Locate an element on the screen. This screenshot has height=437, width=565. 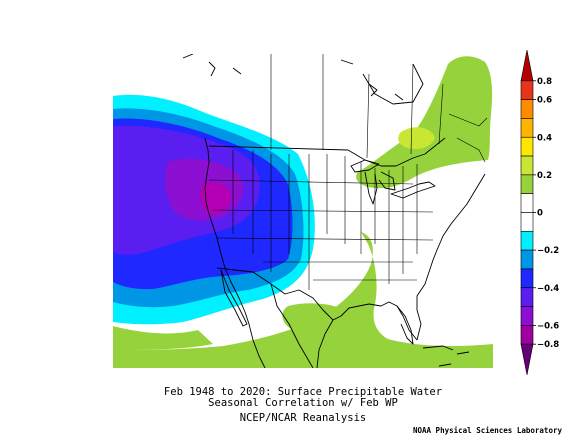
baja-california is located at coordinates (234, 298).